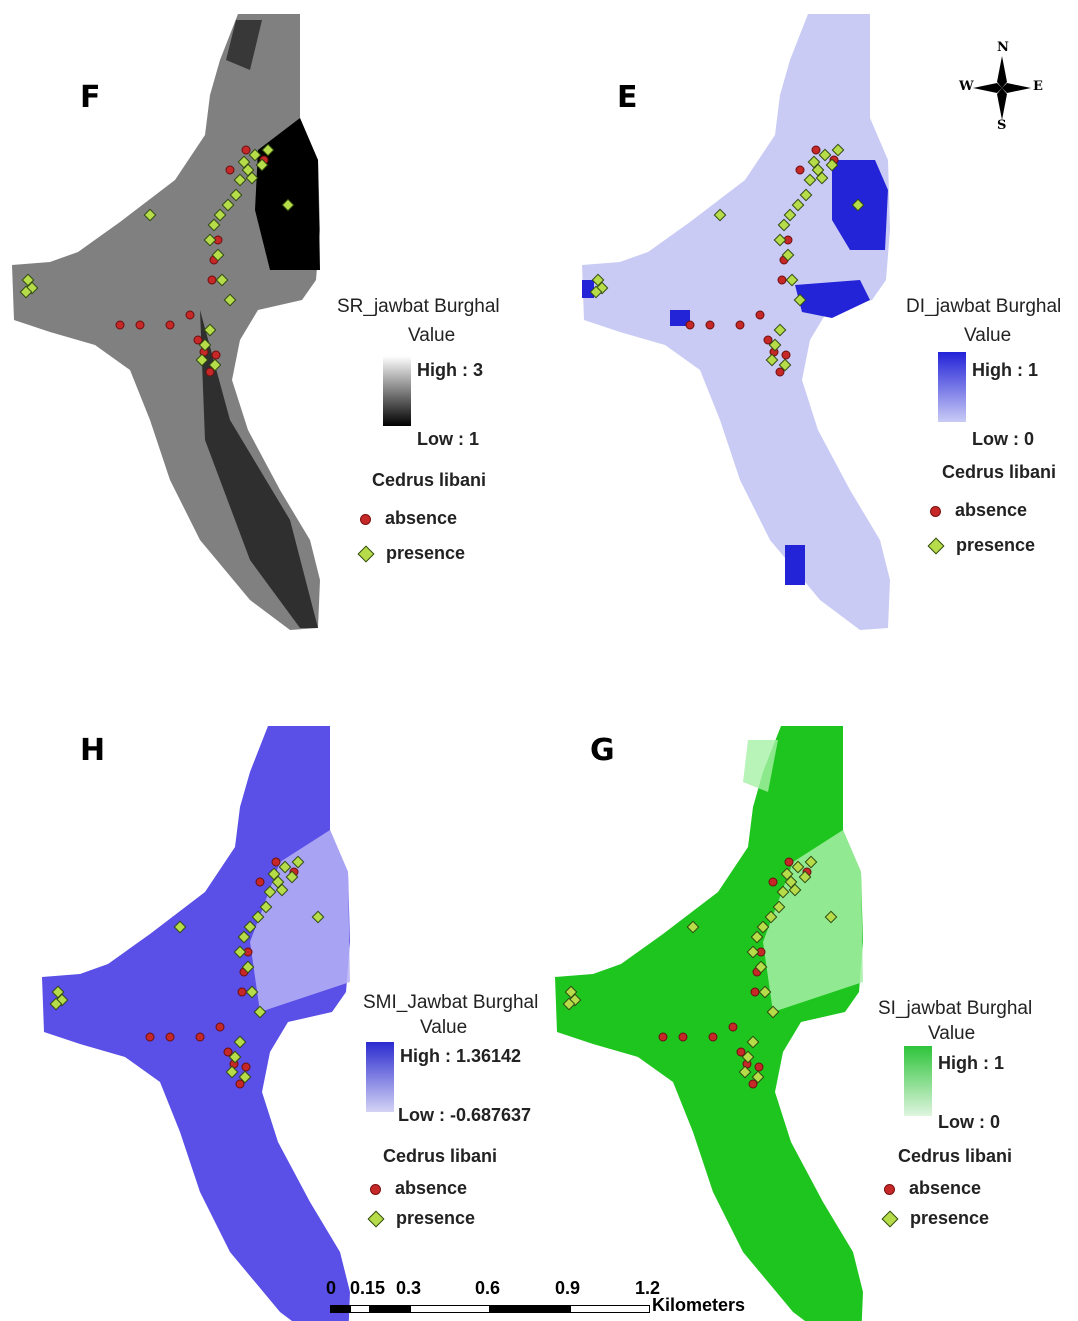  What do you see at coordinates (955, 1156) in the screenshot?
I see `species-label-g: Cedrus libani` at bounding box center [955, 1156].